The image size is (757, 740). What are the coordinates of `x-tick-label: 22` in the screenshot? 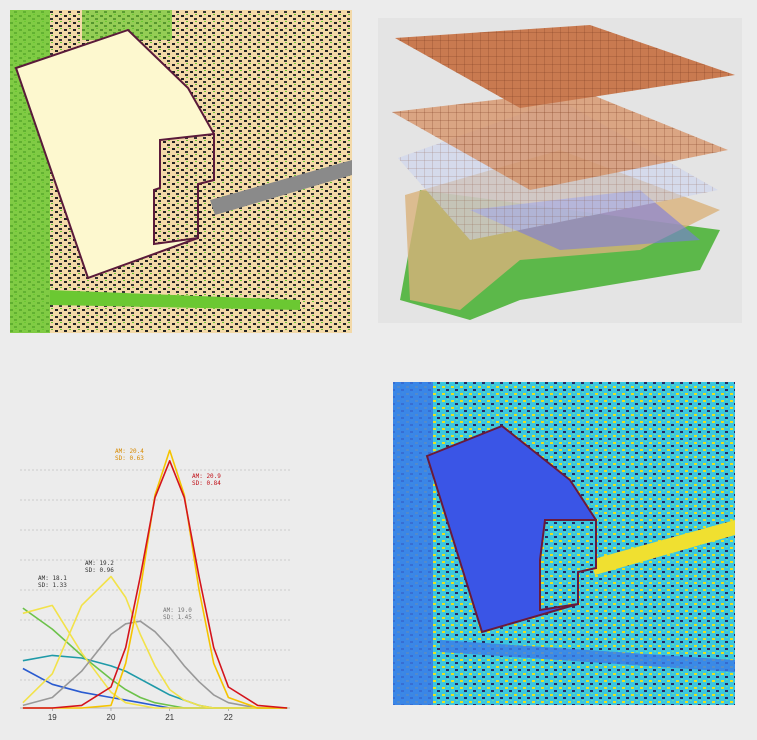 It's located at (228, 717).